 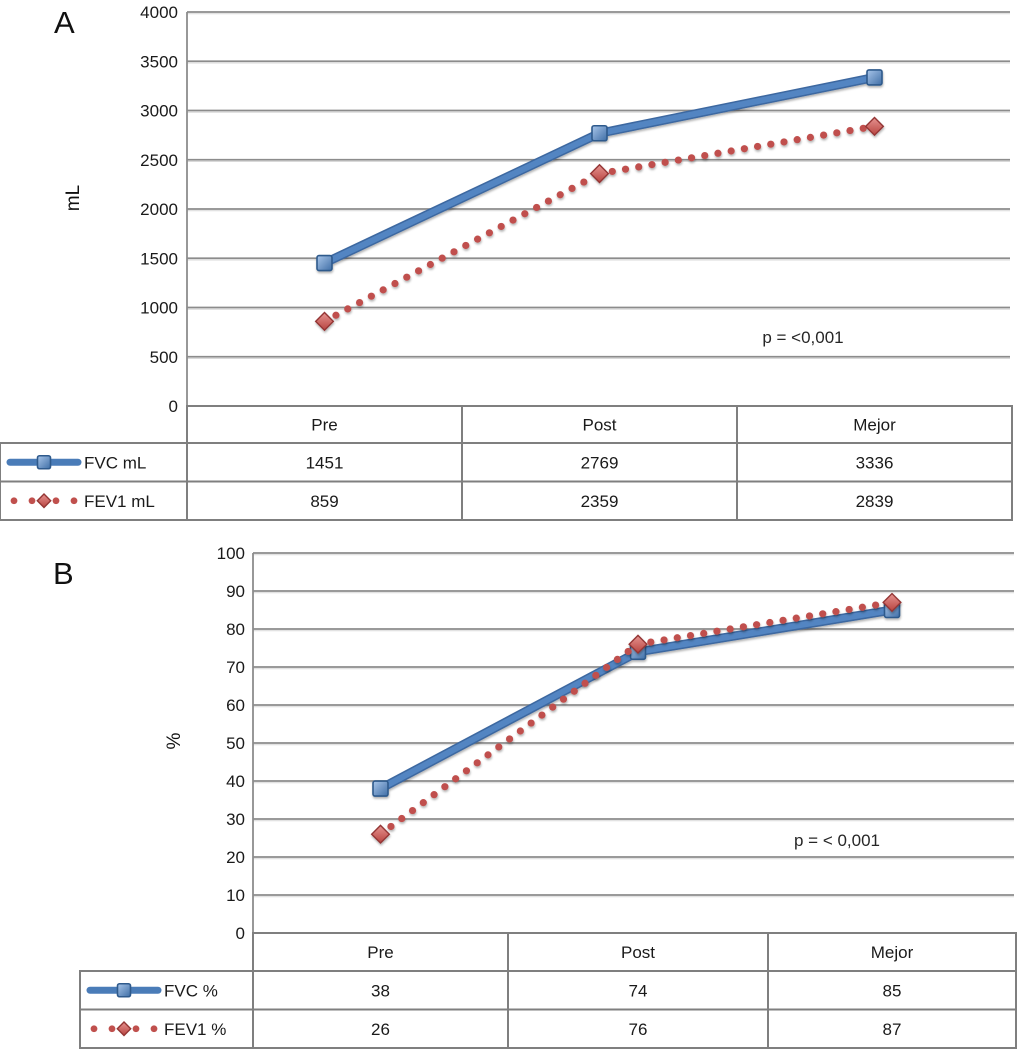 I want to click on legend-label: FVC %, so click(x=191, y=990).